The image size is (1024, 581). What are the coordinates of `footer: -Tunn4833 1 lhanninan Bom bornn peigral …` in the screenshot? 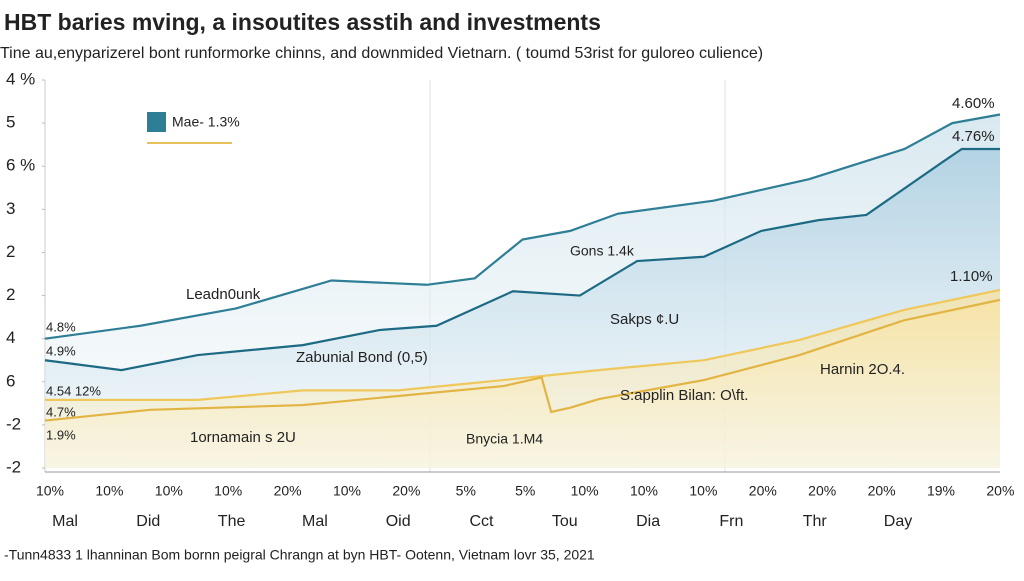 It's located at (299, 555).